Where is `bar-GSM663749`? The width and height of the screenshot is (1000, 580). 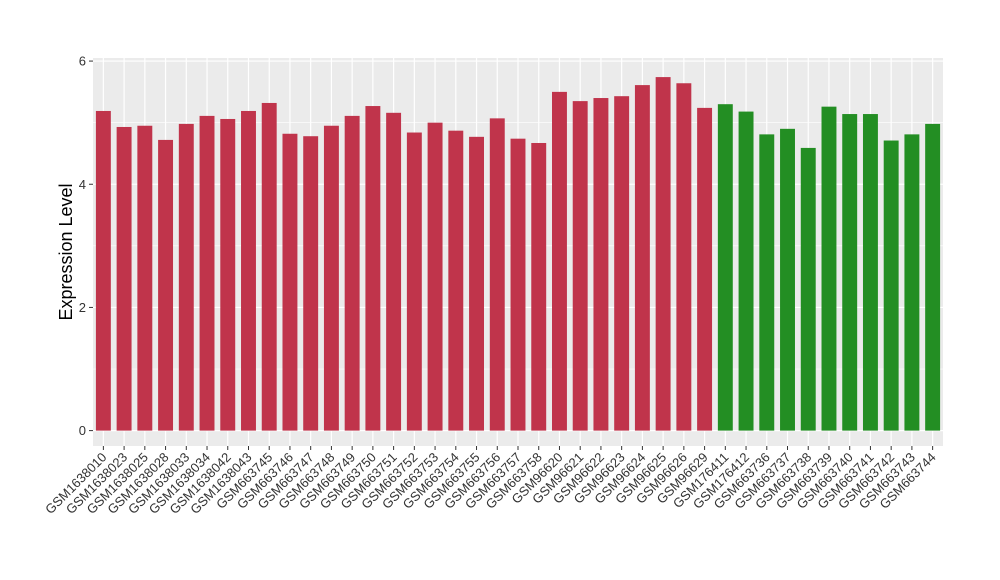 bar-GSM663749 is located at coordinates (352, 273).